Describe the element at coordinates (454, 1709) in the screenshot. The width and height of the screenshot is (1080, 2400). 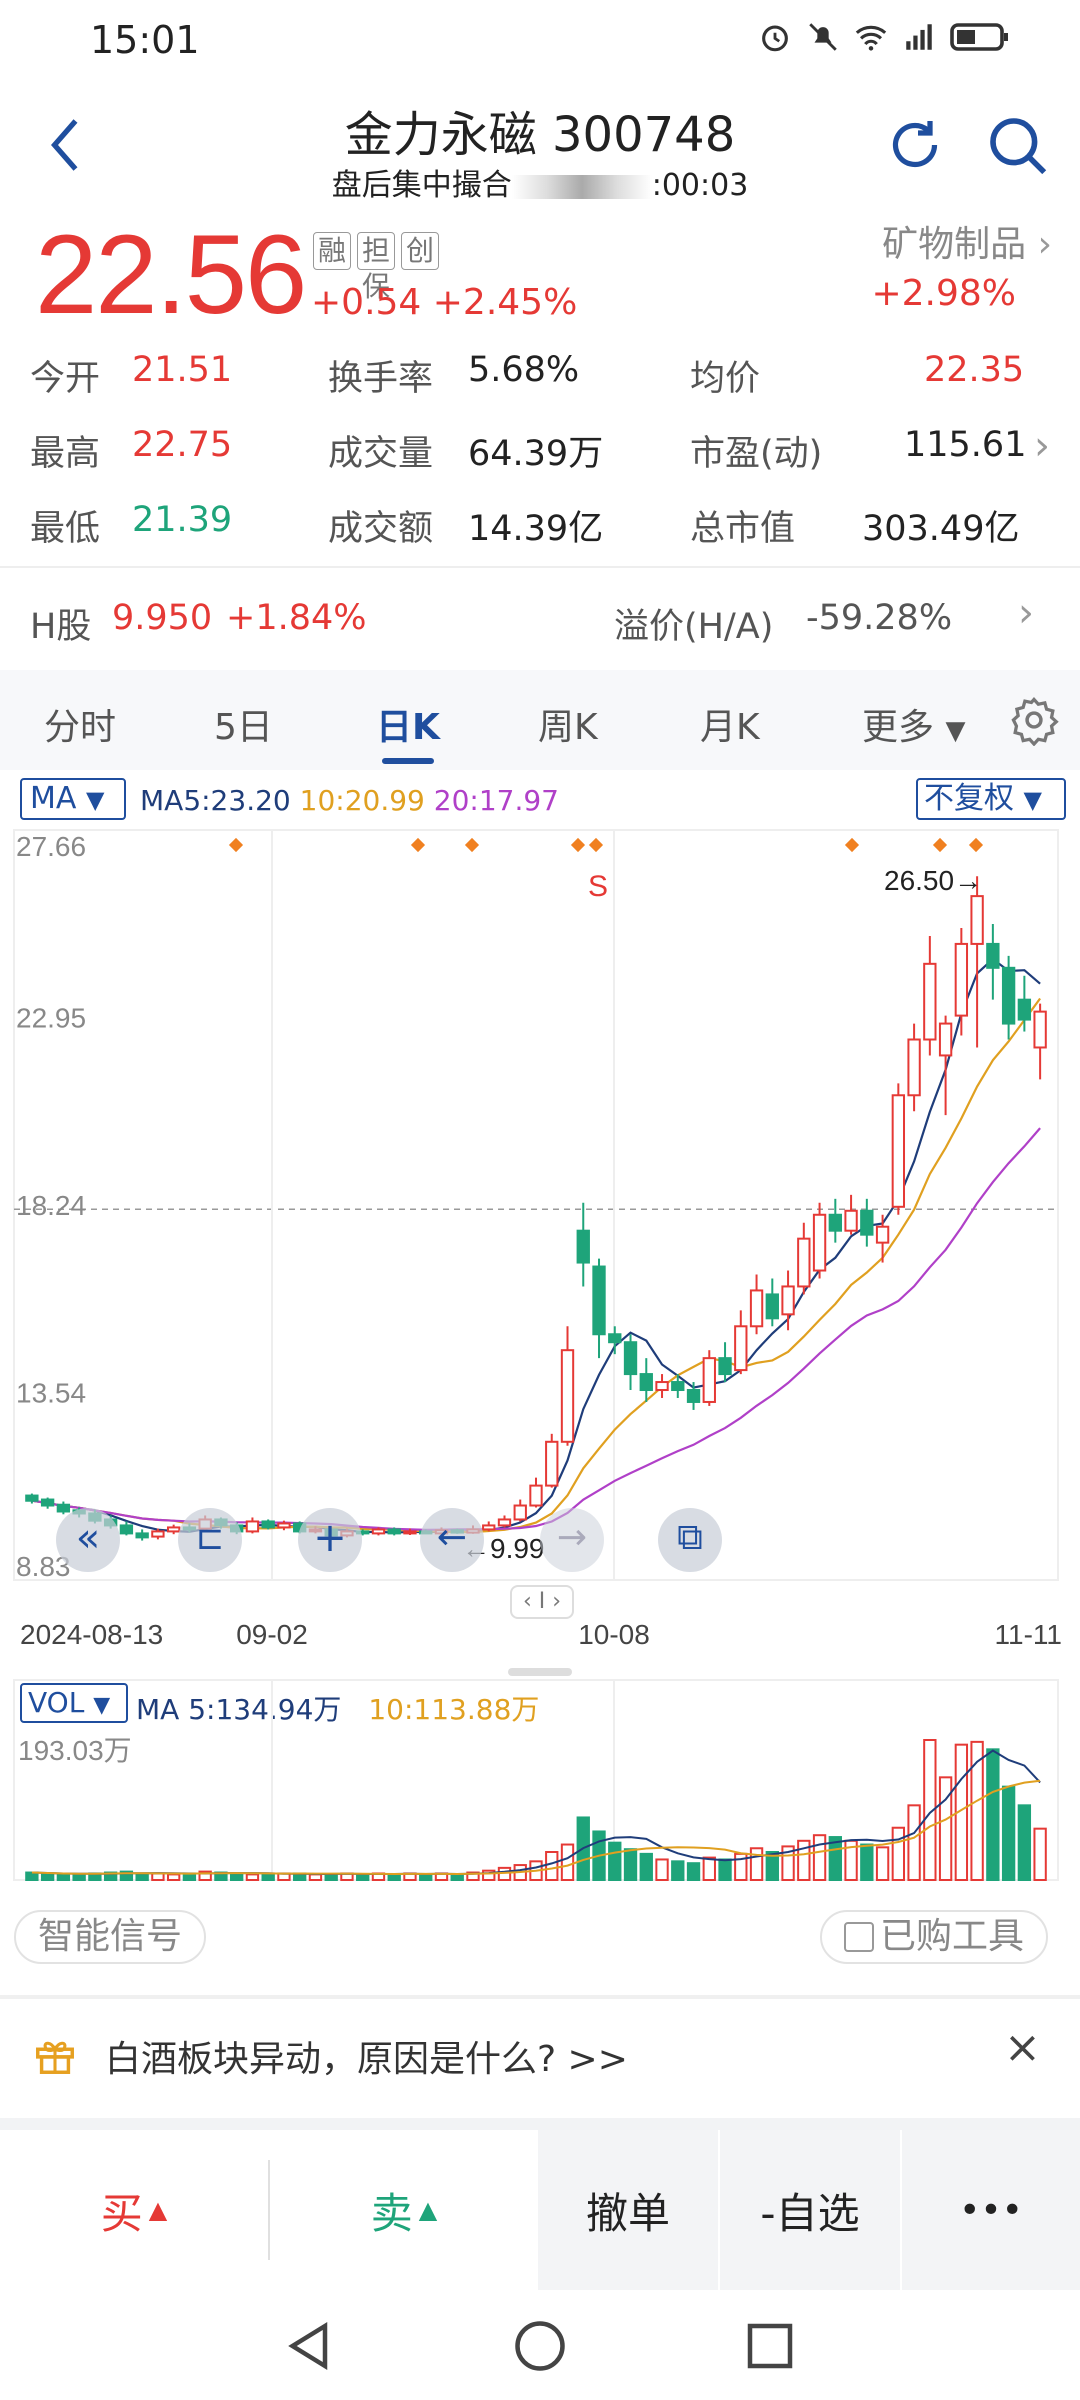
I see `vol-ma10-value: 10:113.88万` at that location.